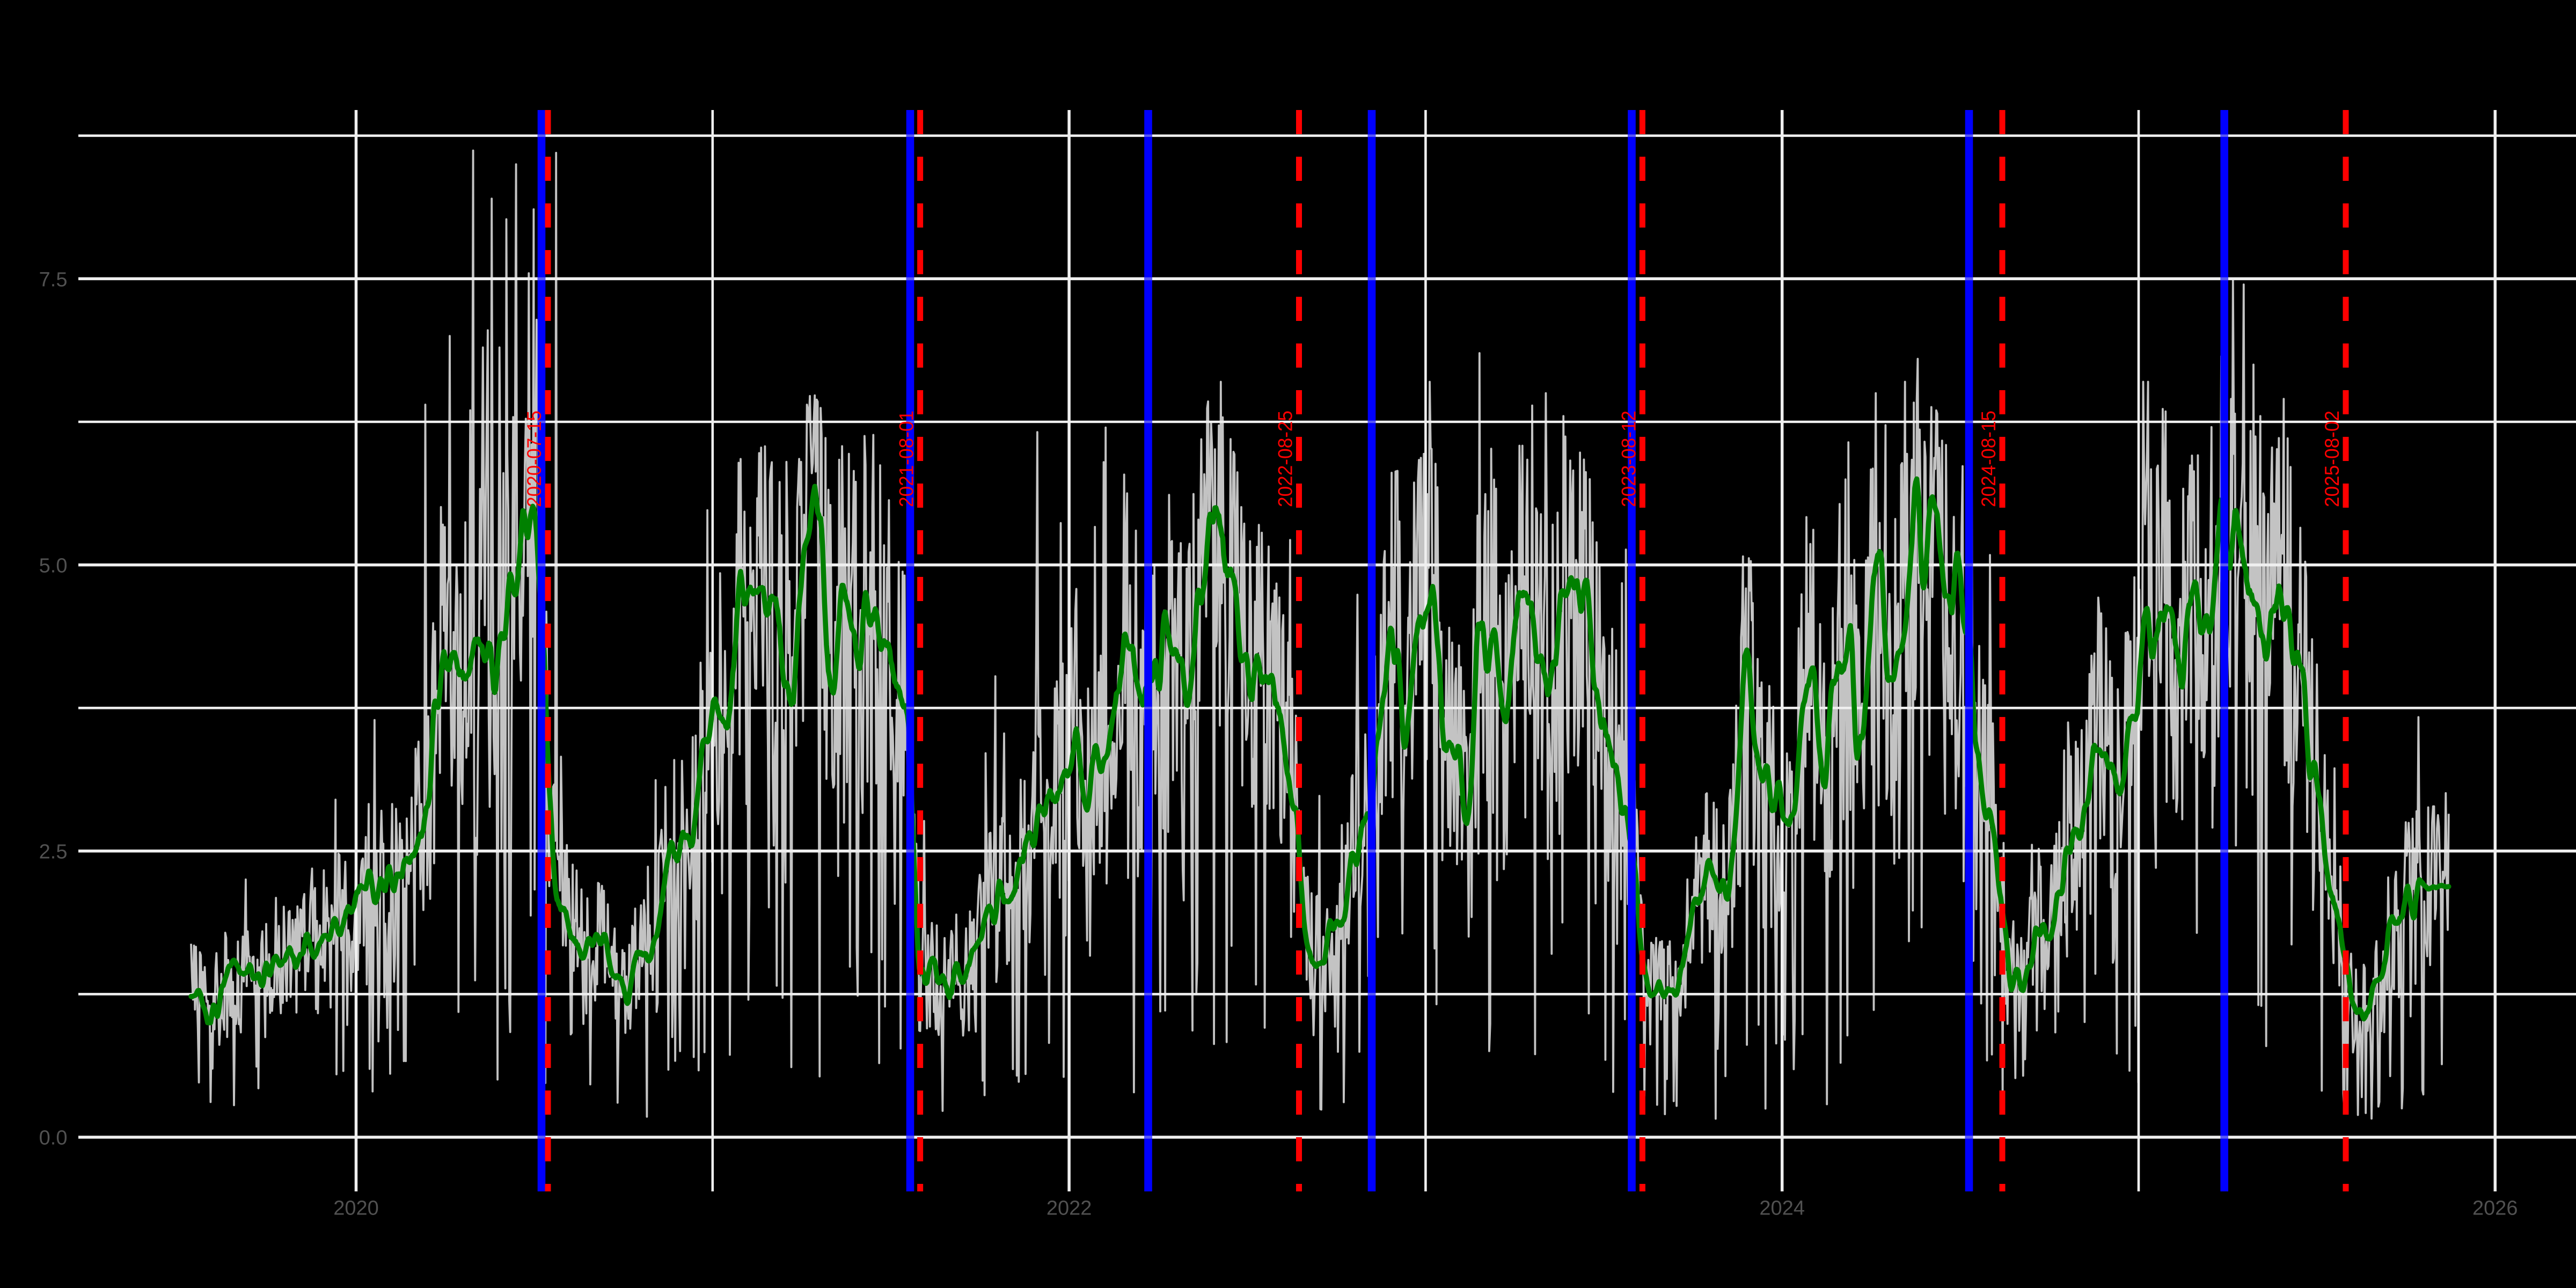 The width and height of the screenshot is (2576, 1288). I want to click on svg-text: 2023-08-12, so click(1628, 459).